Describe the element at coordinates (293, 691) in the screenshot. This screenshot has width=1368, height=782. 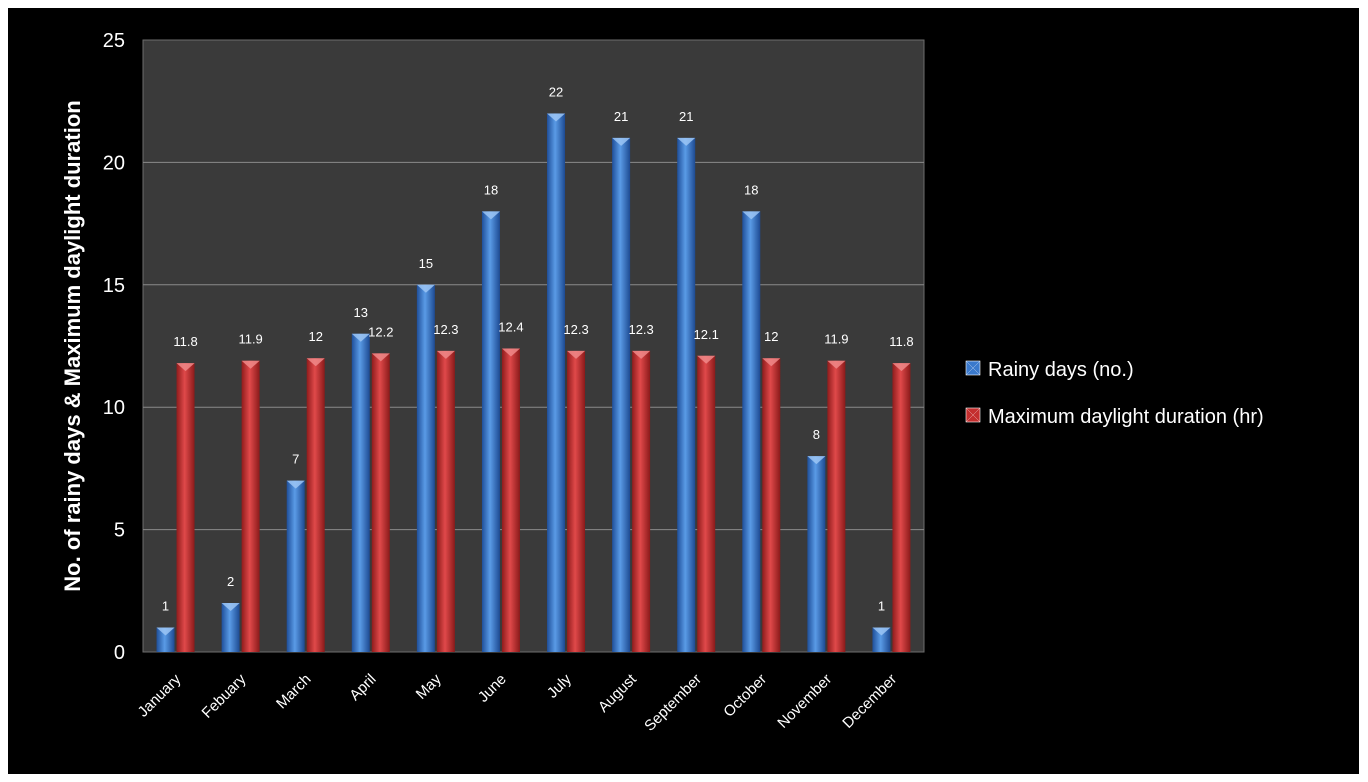
I see `x-tick-label: March` at that location.